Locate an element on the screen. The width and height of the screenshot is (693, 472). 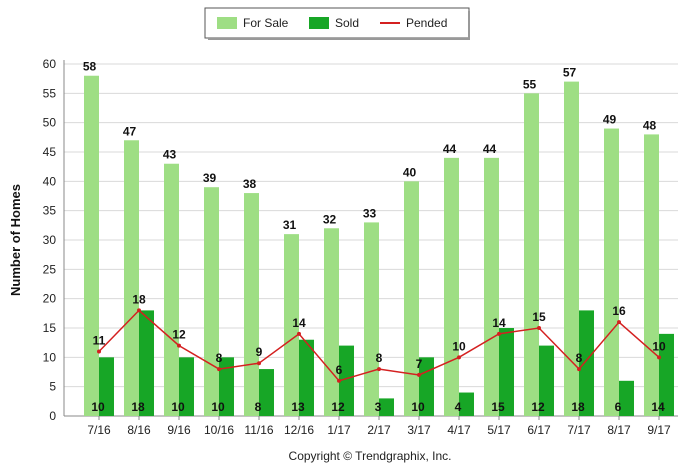
data-label-for-sale: 47 is located at coordinates (130, 131).